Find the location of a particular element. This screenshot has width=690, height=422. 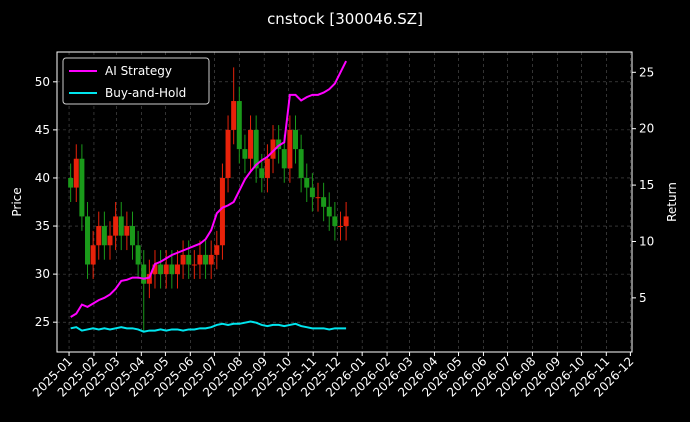

y-tick-label: 30 is located at coordinates (42, 274).